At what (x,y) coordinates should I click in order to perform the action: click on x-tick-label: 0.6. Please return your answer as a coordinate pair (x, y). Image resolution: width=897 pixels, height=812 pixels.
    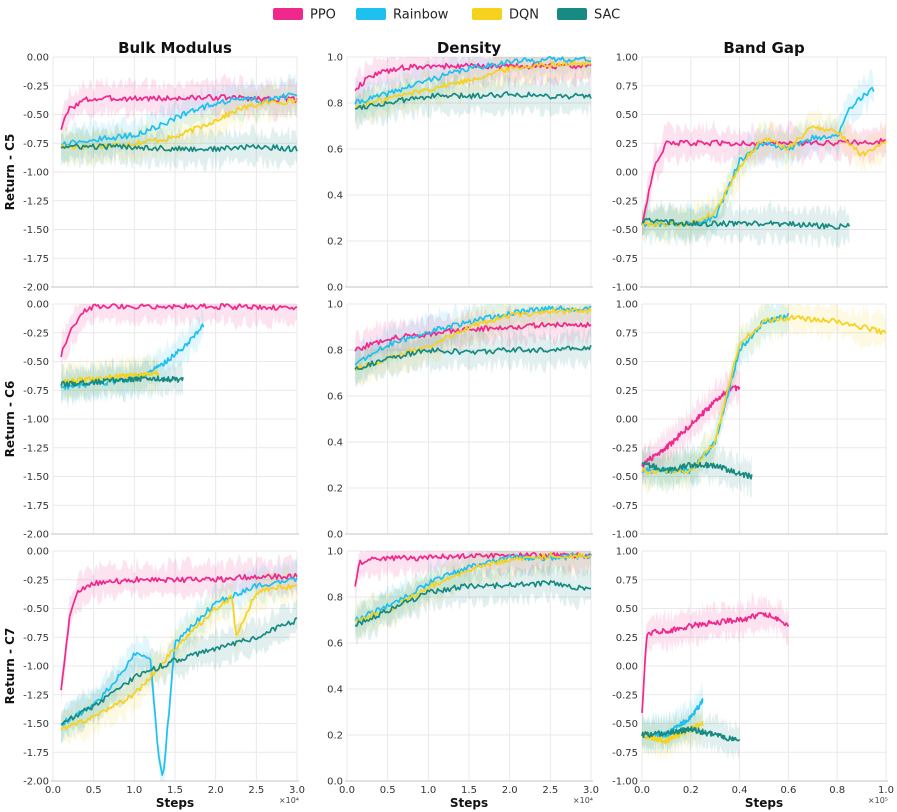
    Looking at the image, I should click on (788, 790).